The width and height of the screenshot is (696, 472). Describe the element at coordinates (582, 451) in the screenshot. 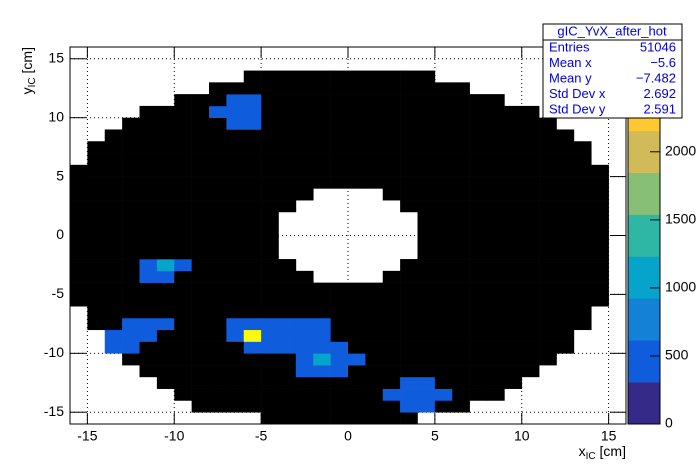

I see `x-label-base: x` at that location.